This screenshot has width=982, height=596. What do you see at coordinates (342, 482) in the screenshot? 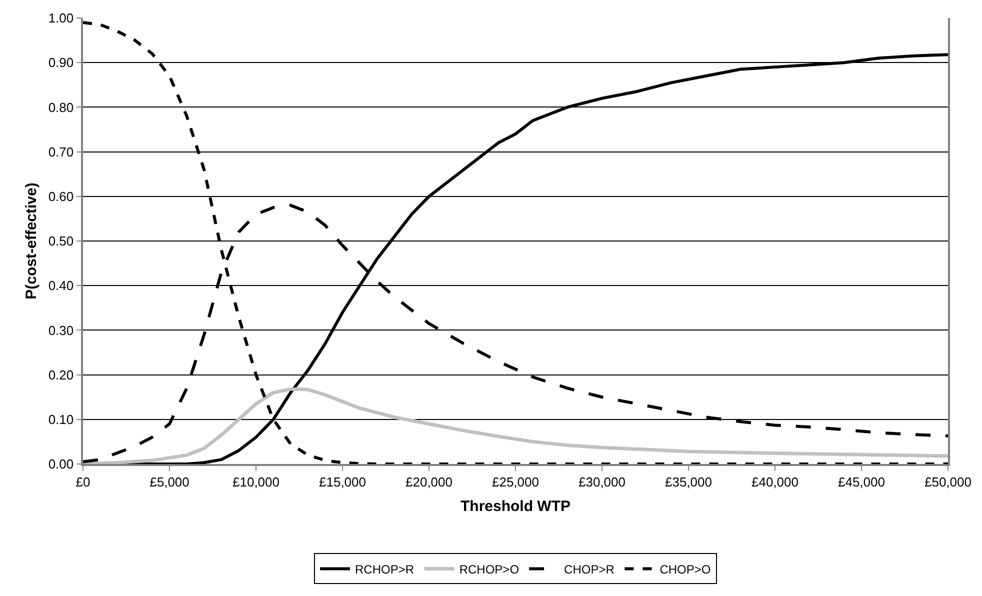
I see `x-tick-label: £15,000` at bounding box center [342, 482].